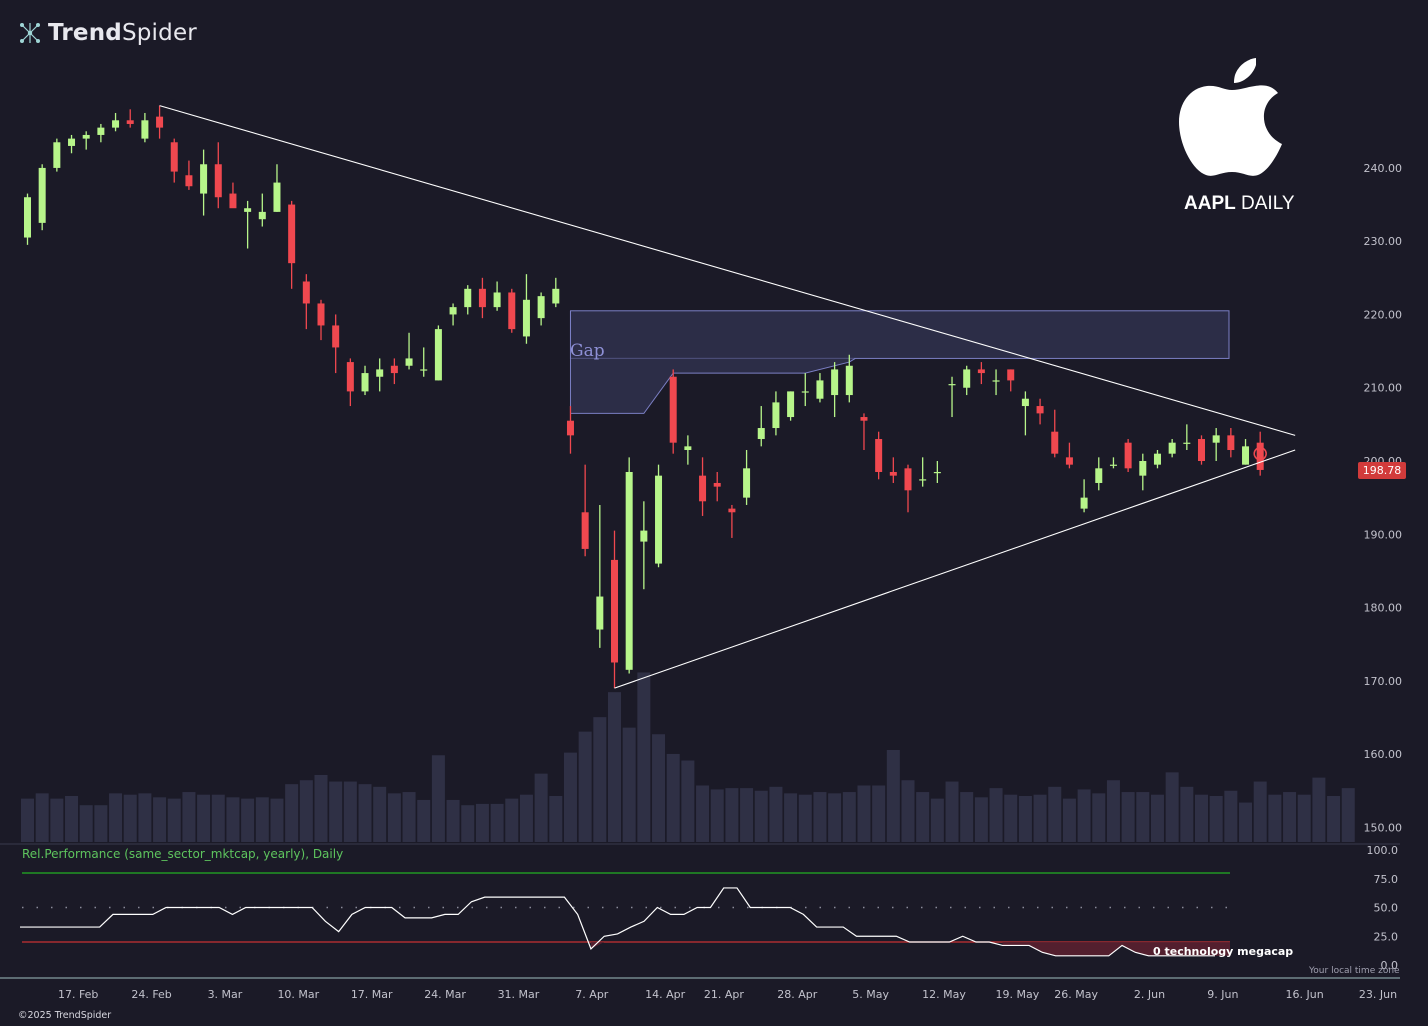  I want to click on date-tick-label: 19. May, so click(1018, 994).